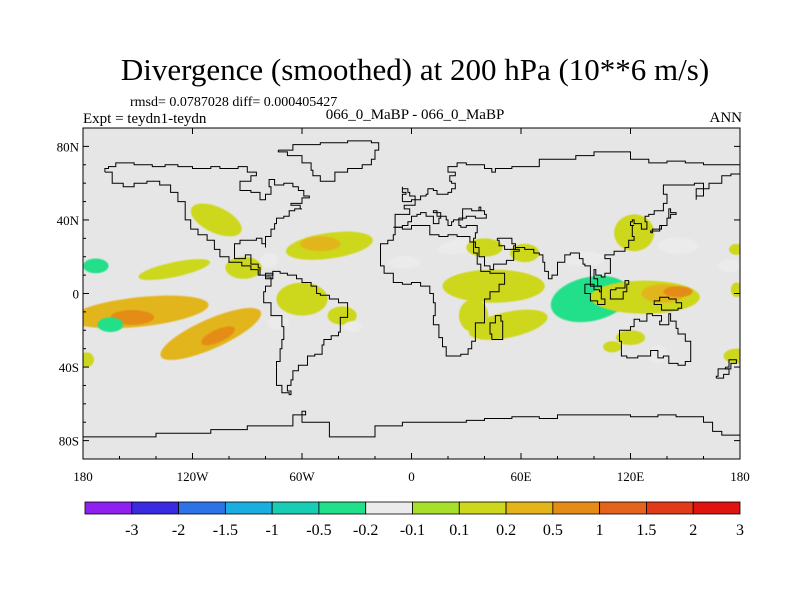 The image size is (800, 600). What do you see at coordinates (145, 119) in the screenshot?
I see `experiment-label: Expt = teydn1-teydn` at bounding box center [145, 119].